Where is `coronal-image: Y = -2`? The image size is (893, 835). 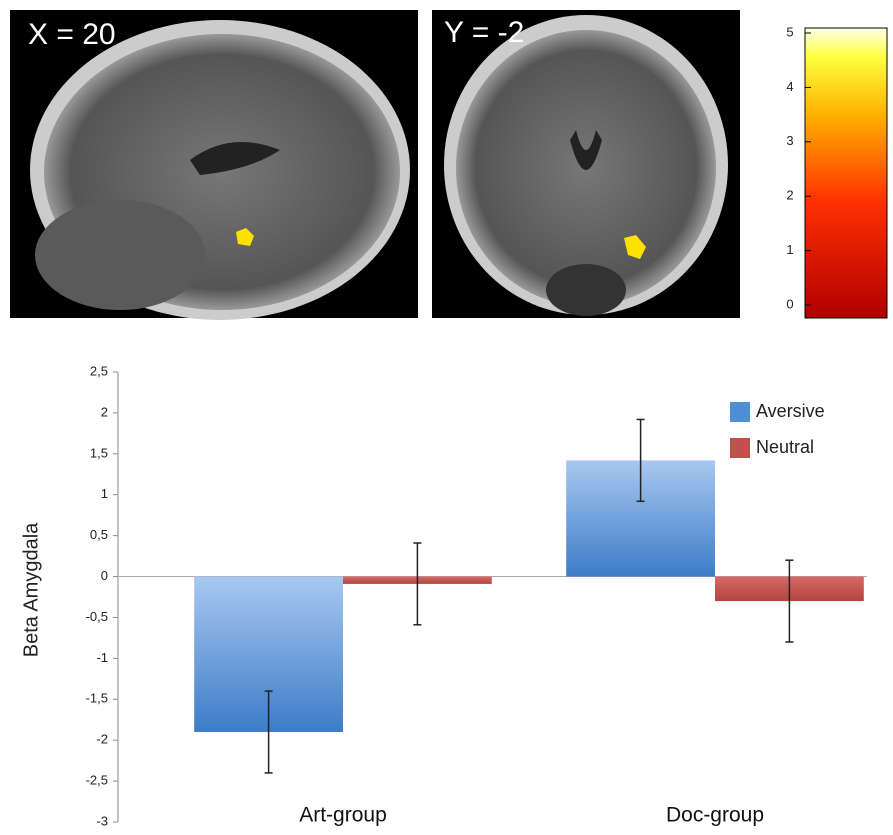
coronal-image: Y = -2 is located at coordinates (586, 164).